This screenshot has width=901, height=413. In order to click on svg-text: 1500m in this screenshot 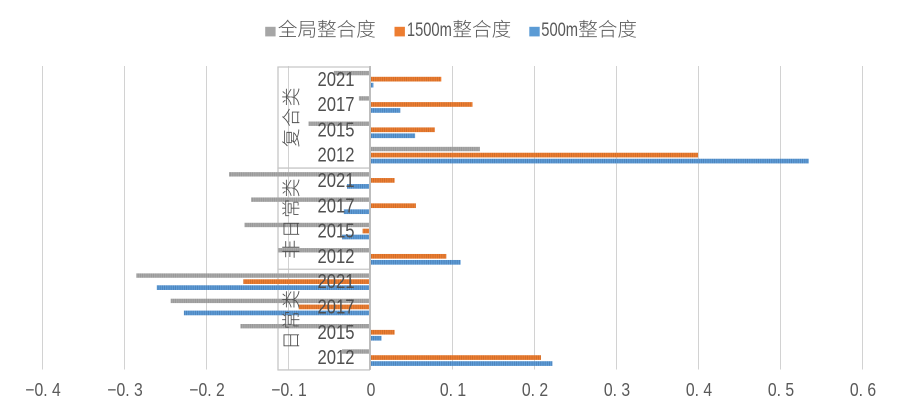, I will do `click(429, 29)`.